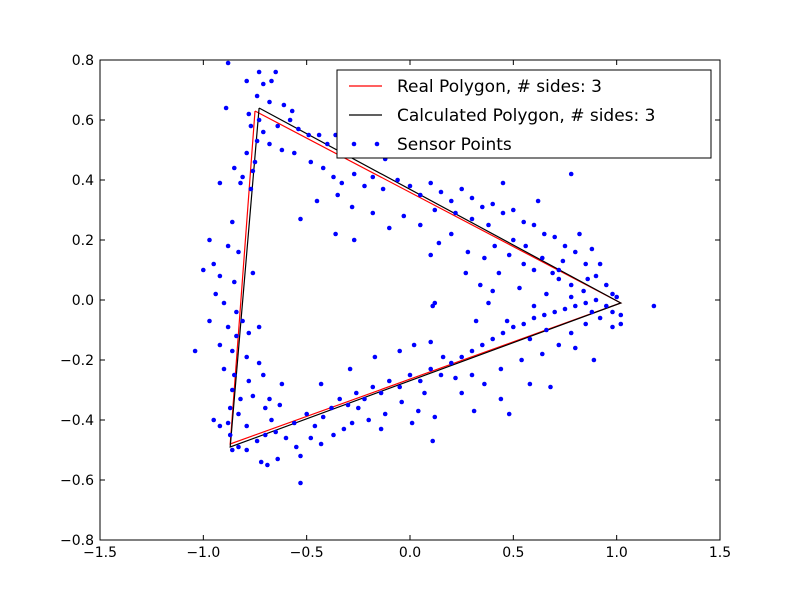  What do you see at coordinates (83, 181) in the screenshot?
I see `y-tick-label: 0.4` at bounding box center [83, 181].